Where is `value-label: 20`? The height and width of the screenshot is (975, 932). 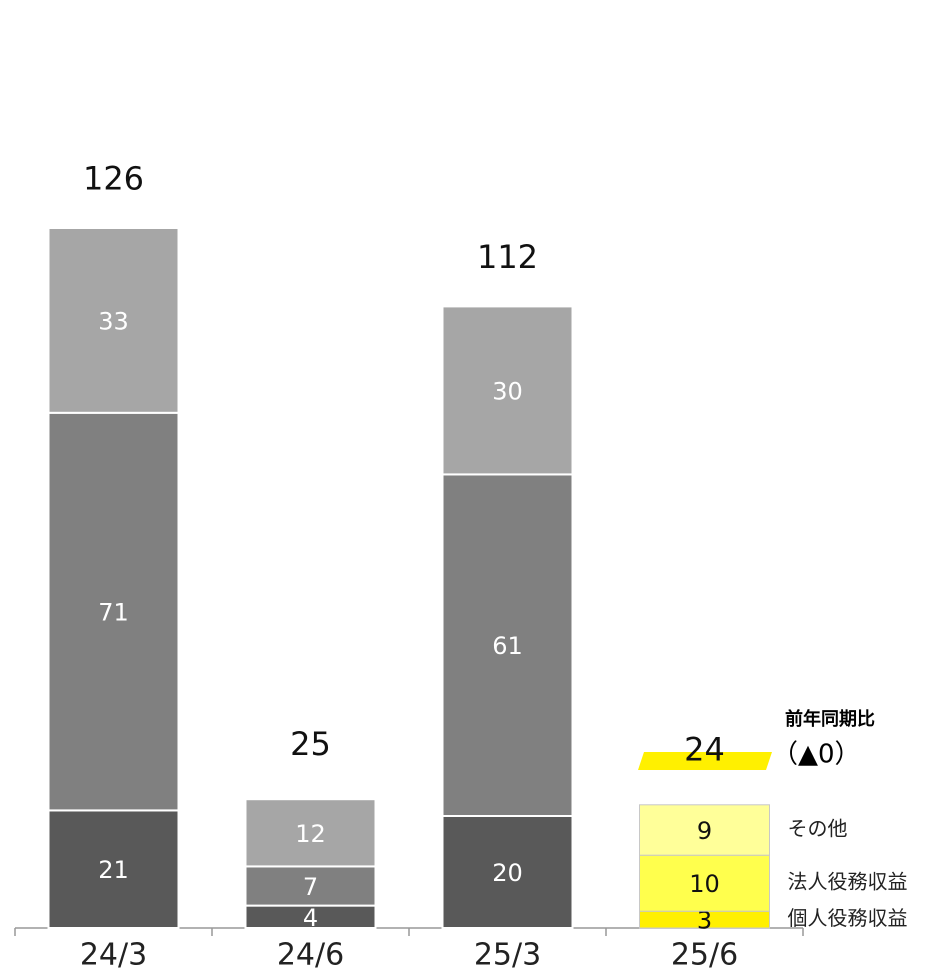
value-label: 20 is located at coordinates (507, 873).